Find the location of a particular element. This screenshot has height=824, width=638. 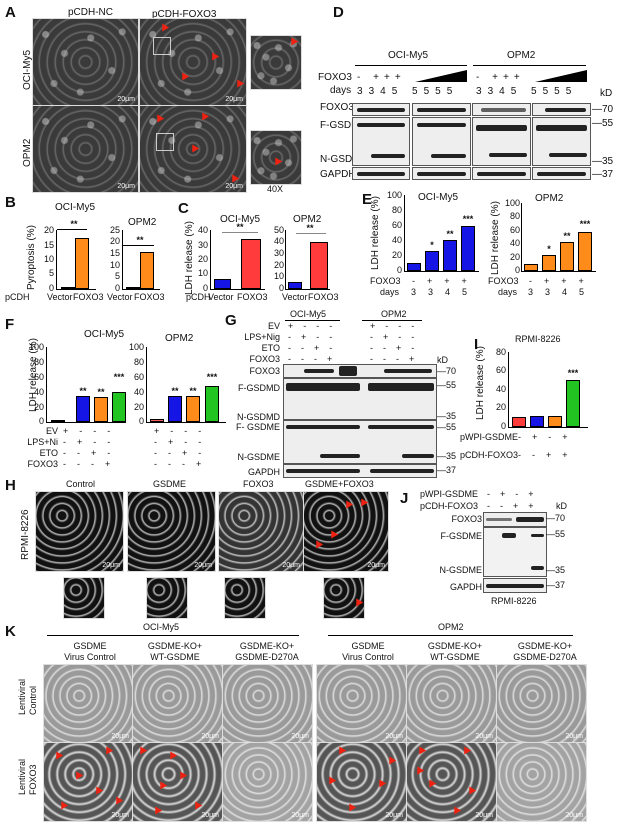

h-zoom-foxo3 is located at coordinates (245, 598).